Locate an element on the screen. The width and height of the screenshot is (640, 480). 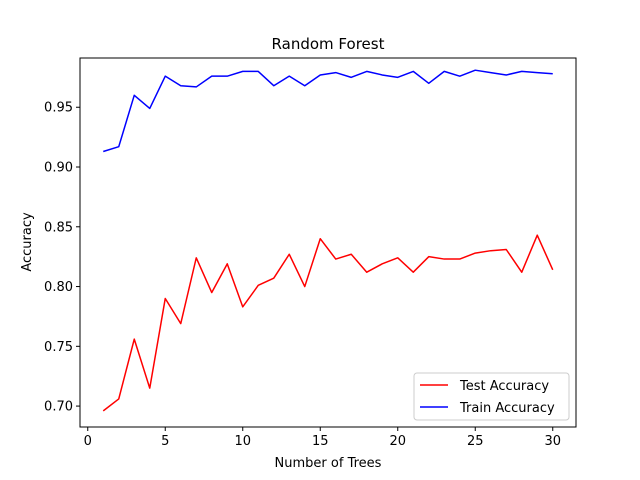
y-tick-label: 0.90 is located at coordinates (58, 168).